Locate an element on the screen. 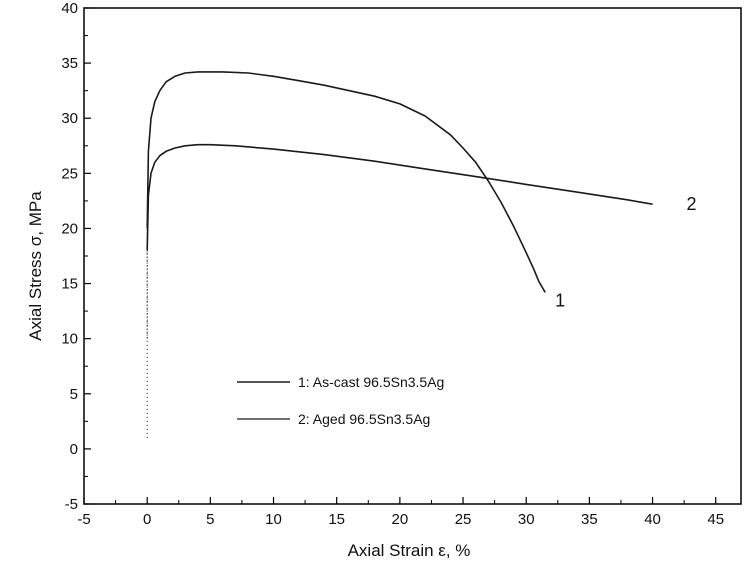 This screenshot has width=749, height=570. x-tick-label: 10 is located at coordinates (273, 519).